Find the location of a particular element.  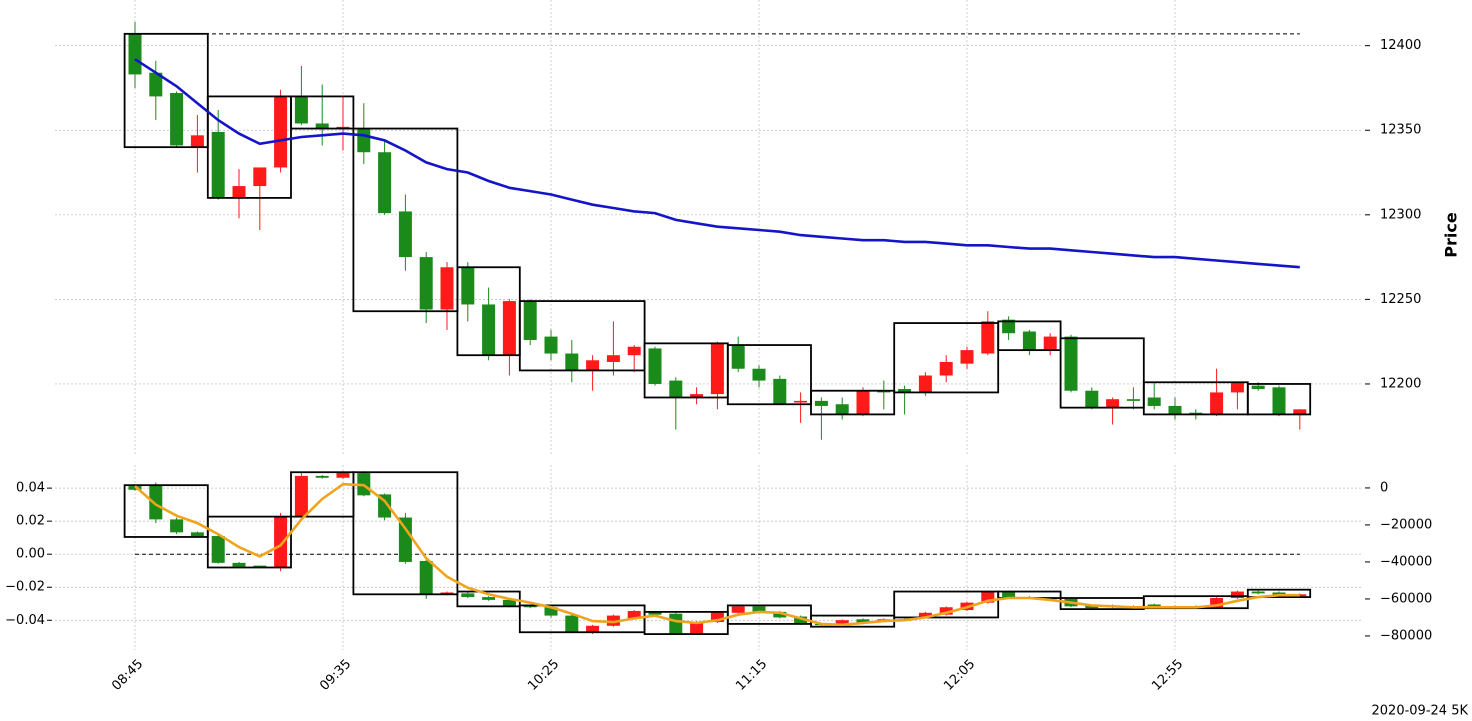

y-tick-label: −0.02 is located at coordinates (25, 587).